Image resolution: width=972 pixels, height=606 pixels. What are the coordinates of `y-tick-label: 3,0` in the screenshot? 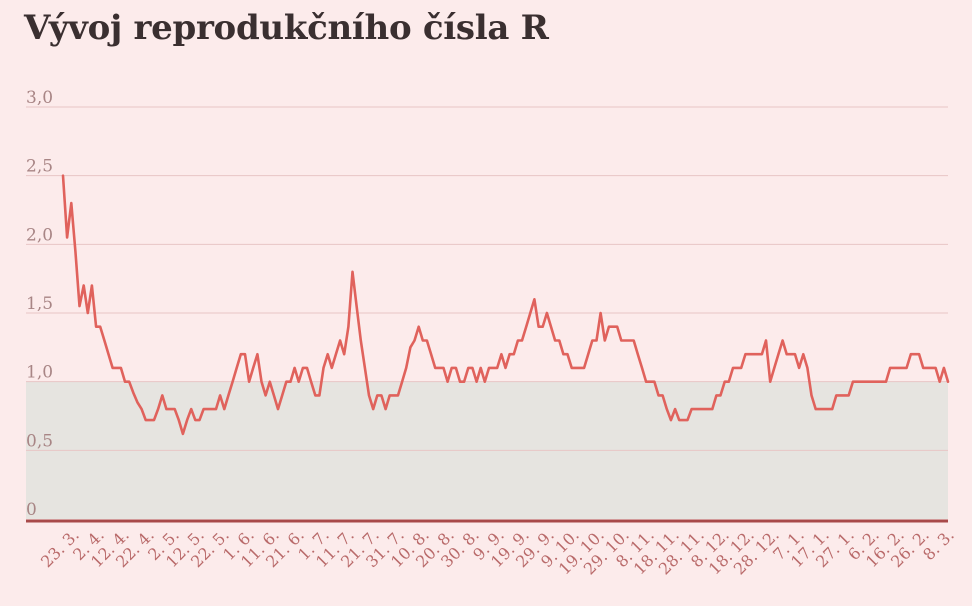 It's located at (39, 98).